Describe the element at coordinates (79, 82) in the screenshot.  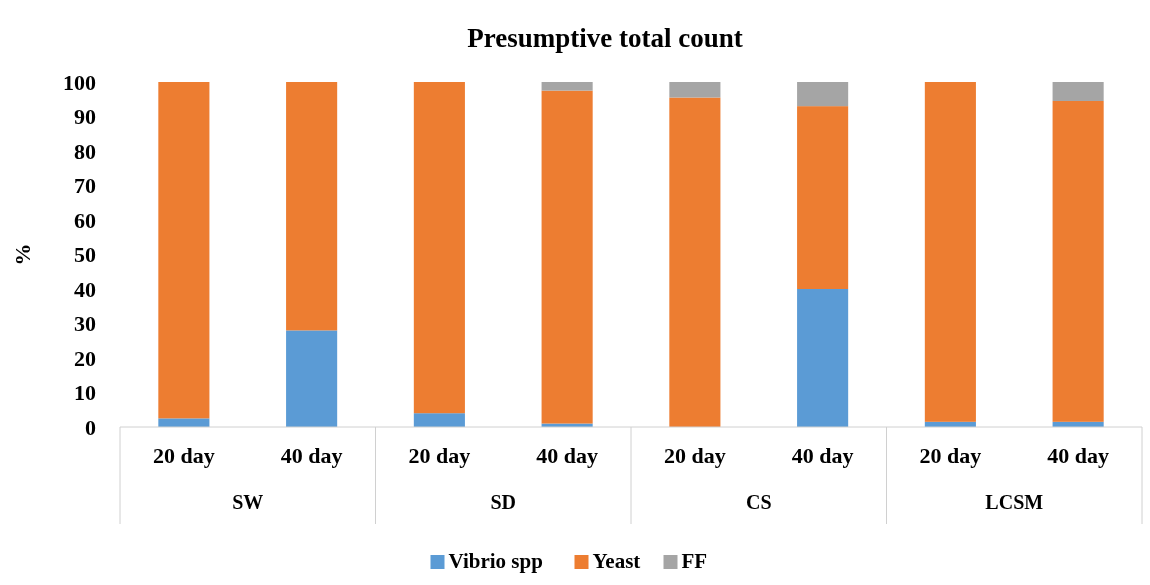
I see `y-tick-label: 100` at that location.